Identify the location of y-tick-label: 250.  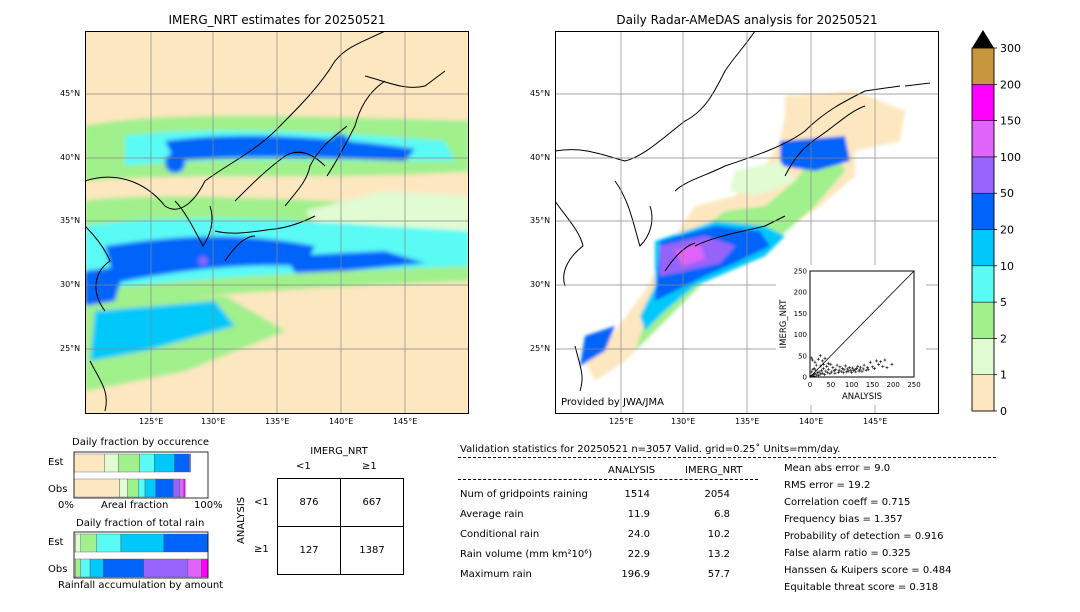
(800, 272).